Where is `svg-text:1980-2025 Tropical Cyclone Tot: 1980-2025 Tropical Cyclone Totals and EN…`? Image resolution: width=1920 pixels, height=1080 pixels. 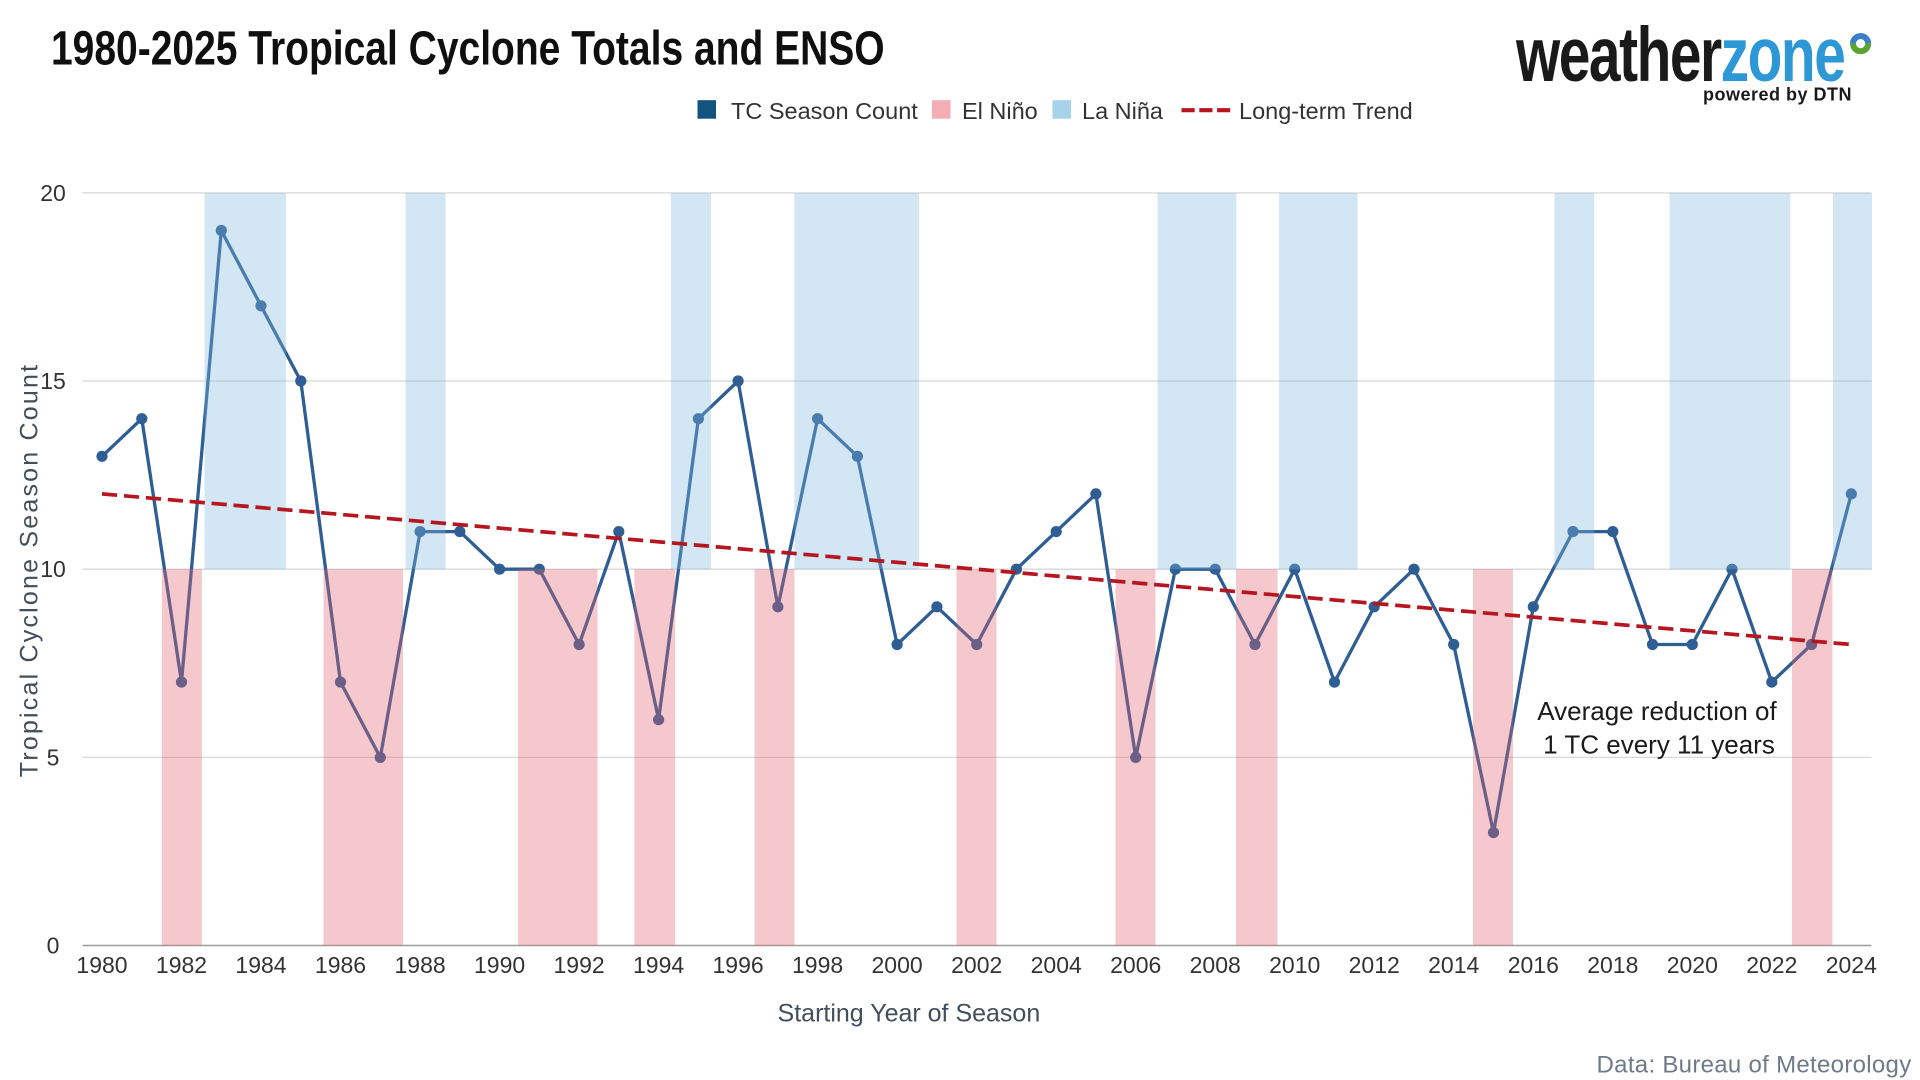
svg-text:1980-2025 Tropical Cyclone Tot: 1980-2025 Tropical Cyclone Totals and EN… is located at coordinates (468, 49).